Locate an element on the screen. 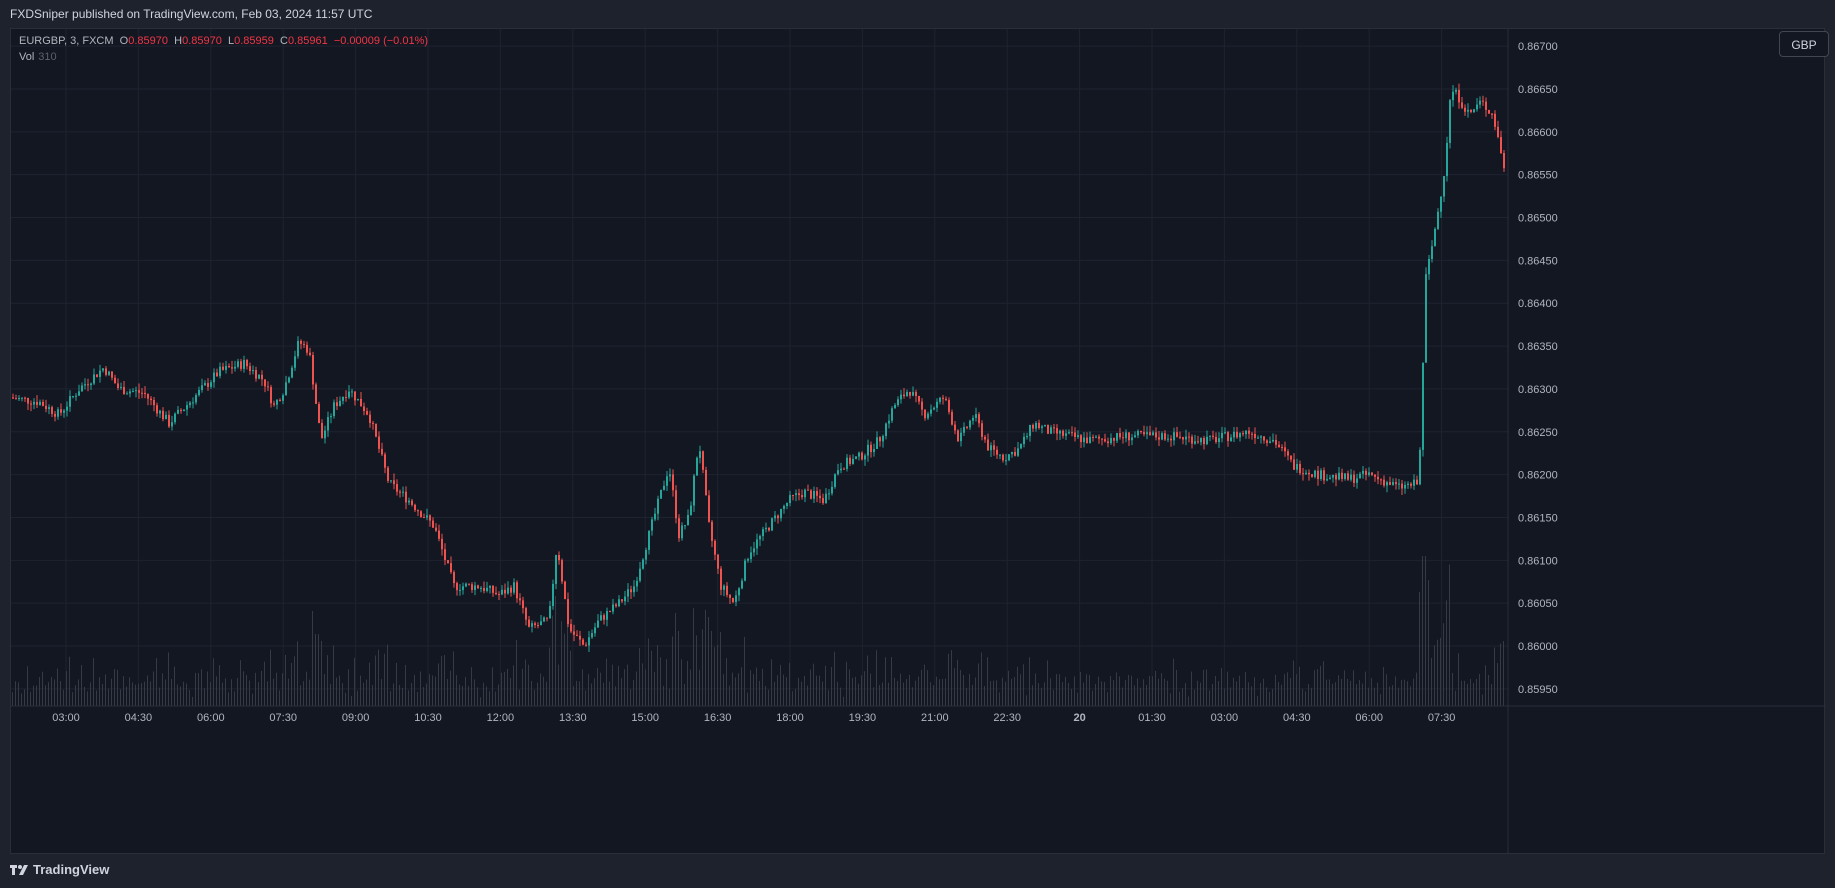 This screenshot has width=1835, height=888. brand-text: TradingView is located at coordinates (71, 869).